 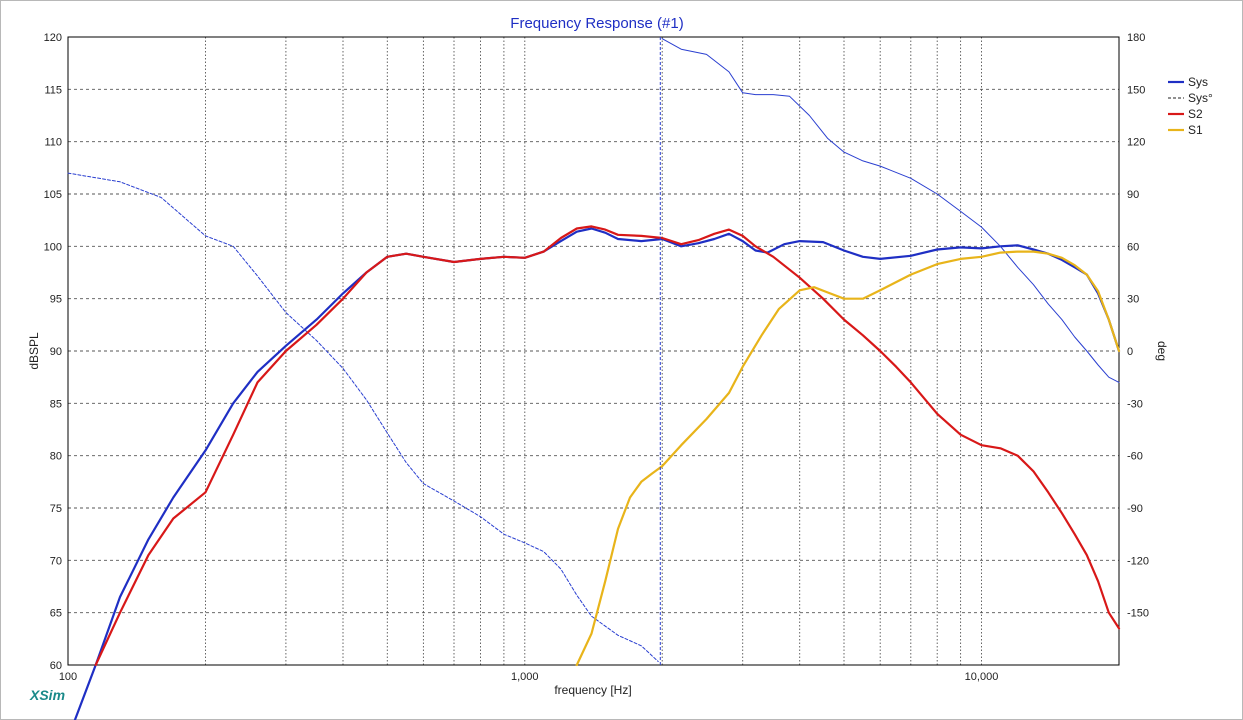 I want to click on y2-tick-label: 0, so click(x=1130, y=352).